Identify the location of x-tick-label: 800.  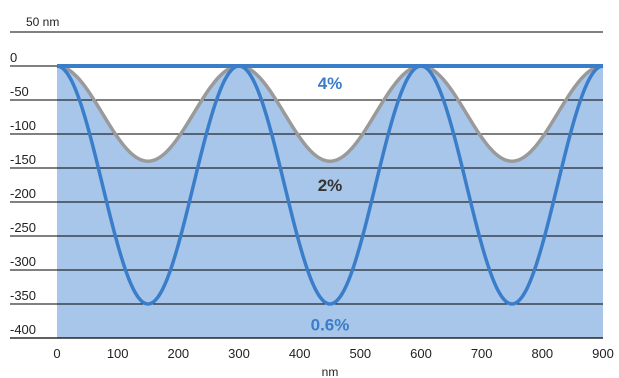
(542, 353).